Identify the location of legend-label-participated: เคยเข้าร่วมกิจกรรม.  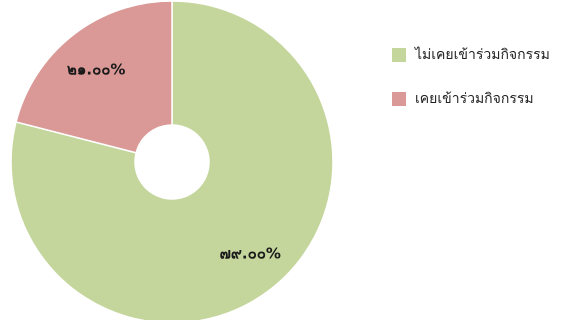
(474, 99).